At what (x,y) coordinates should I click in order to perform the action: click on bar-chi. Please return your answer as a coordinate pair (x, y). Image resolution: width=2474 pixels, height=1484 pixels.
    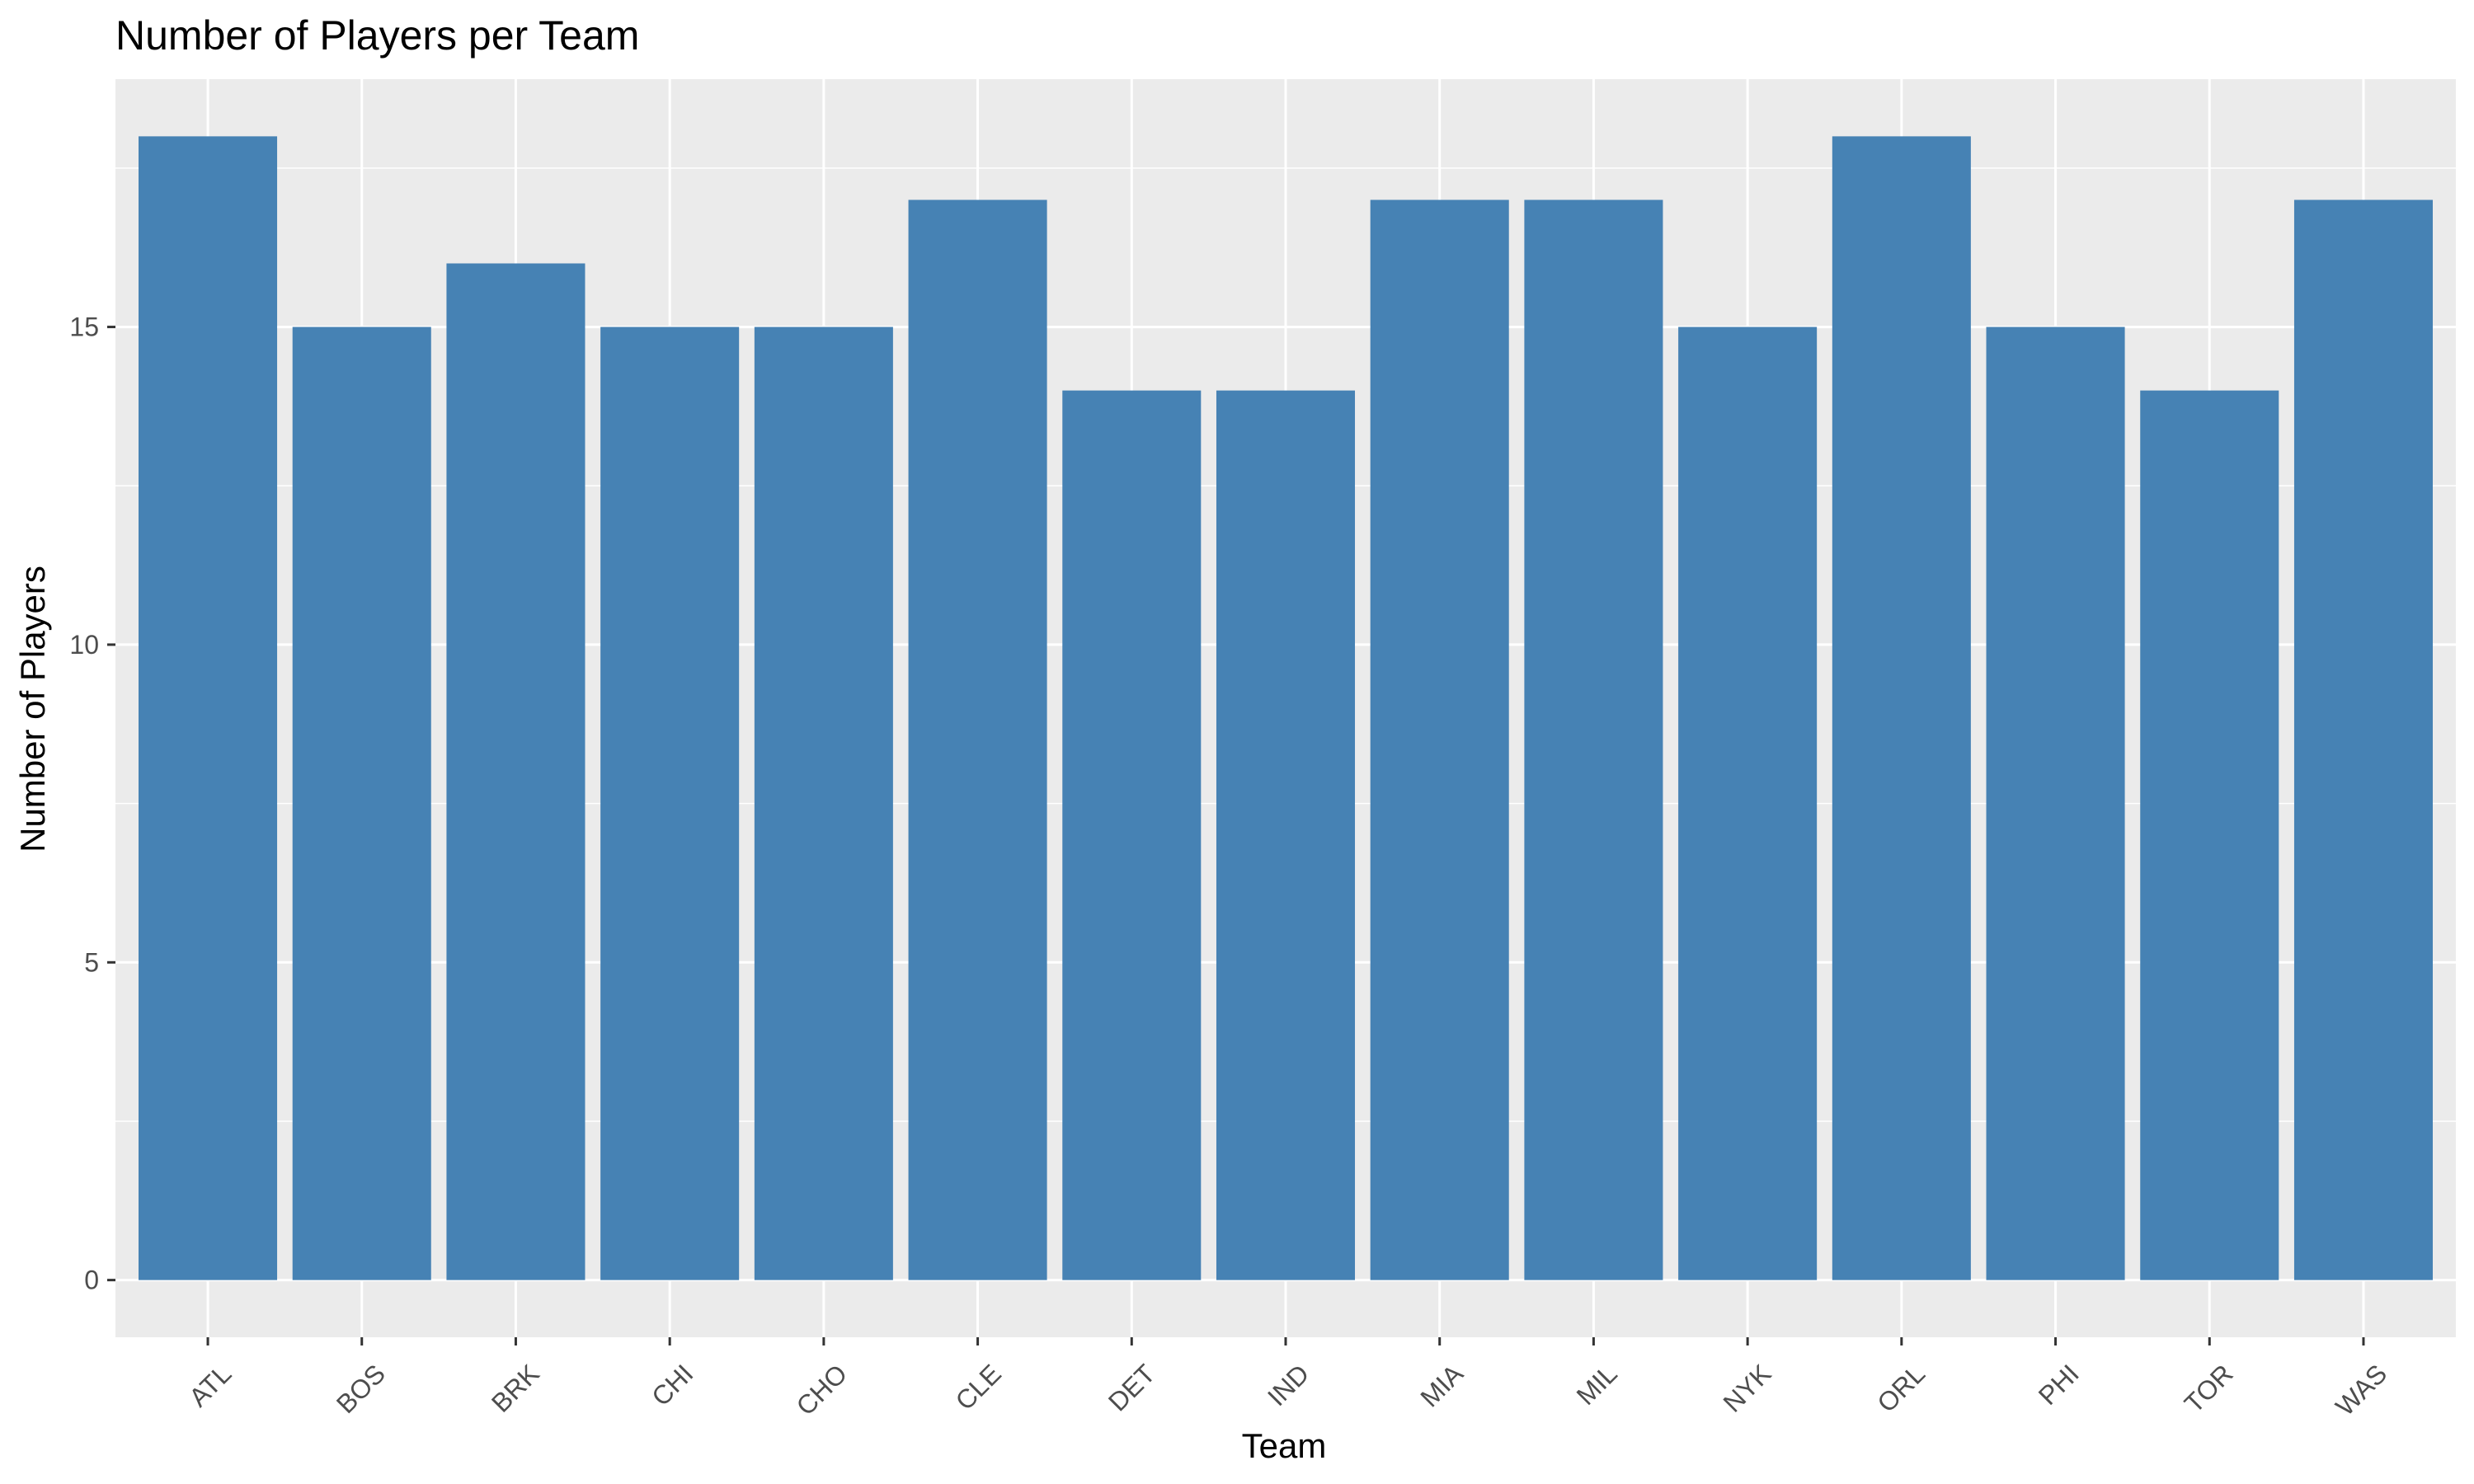
    Looking at the image, I should click on (670, 803).